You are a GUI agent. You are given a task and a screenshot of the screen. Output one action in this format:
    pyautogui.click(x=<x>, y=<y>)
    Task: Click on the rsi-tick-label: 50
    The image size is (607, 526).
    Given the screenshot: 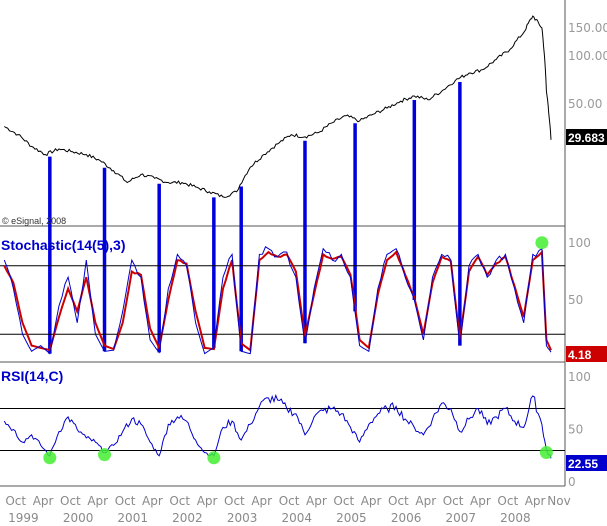 What is the action you would take?
    pyautogui.click(x=575, y=430)
    